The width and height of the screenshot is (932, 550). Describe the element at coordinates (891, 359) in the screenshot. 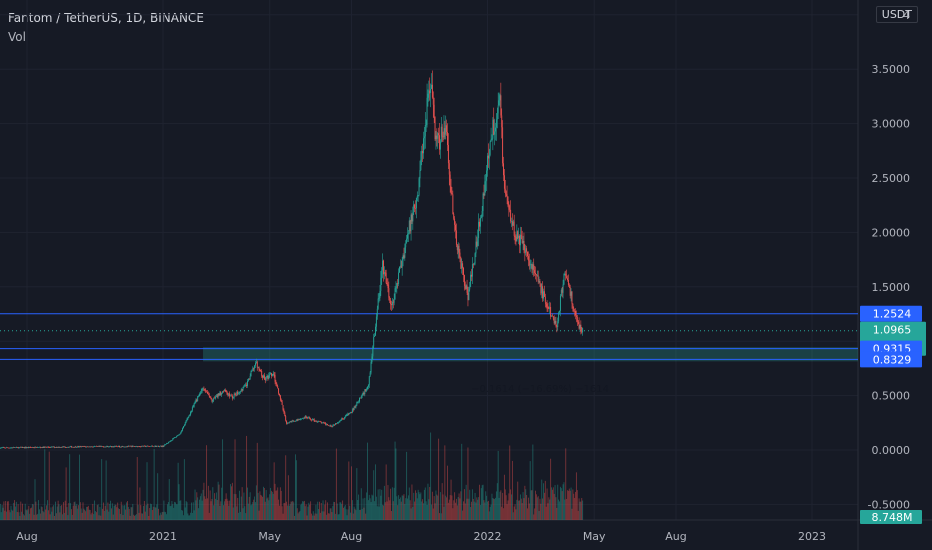

I see `line-badge-3-bg` at that location.